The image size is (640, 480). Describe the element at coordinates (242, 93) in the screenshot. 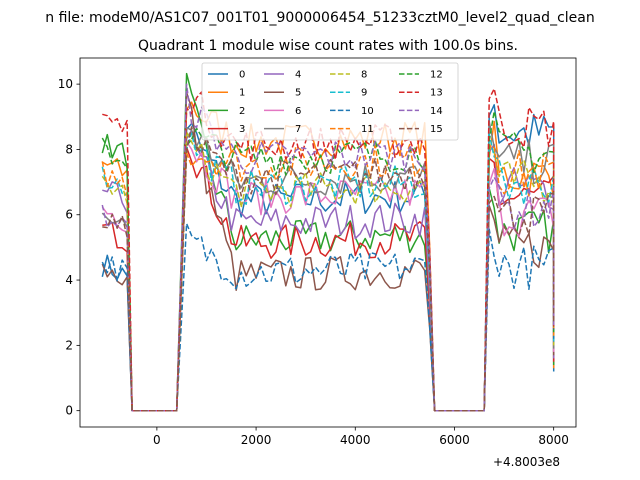

I see `legend-label-1: 1` at that location.